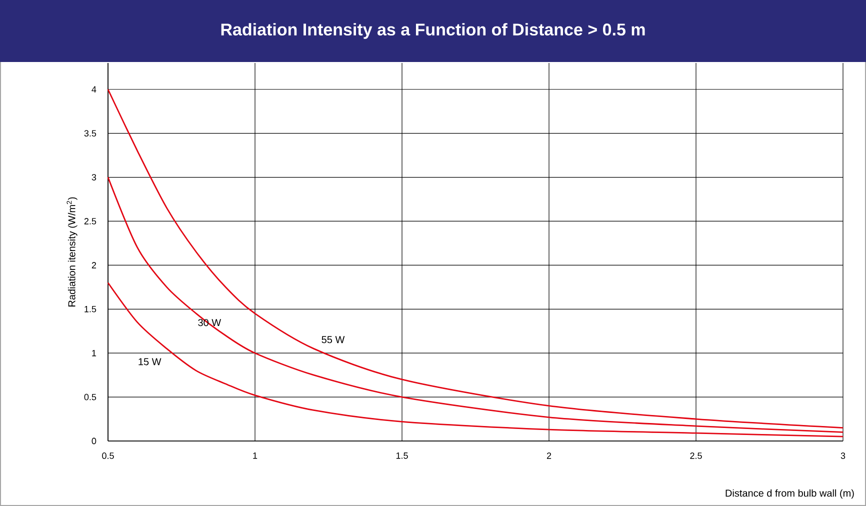  Describe the element at coordinates (696, 455) in the screenshot. I see `x-tick-label: 2.5` at that location.